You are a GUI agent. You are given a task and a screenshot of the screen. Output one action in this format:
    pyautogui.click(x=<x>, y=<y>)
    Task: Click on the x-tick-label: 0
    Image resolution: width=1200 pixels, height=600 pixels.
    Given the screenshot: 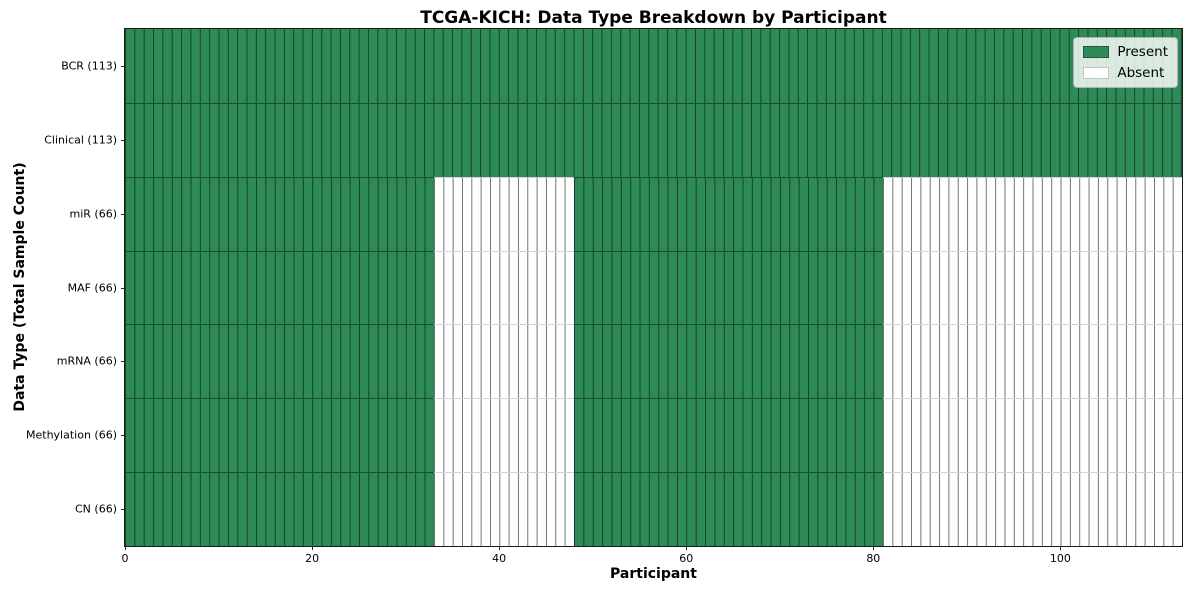 What is the action you would take?
    pyautogui.click(x=125, y=558)
    